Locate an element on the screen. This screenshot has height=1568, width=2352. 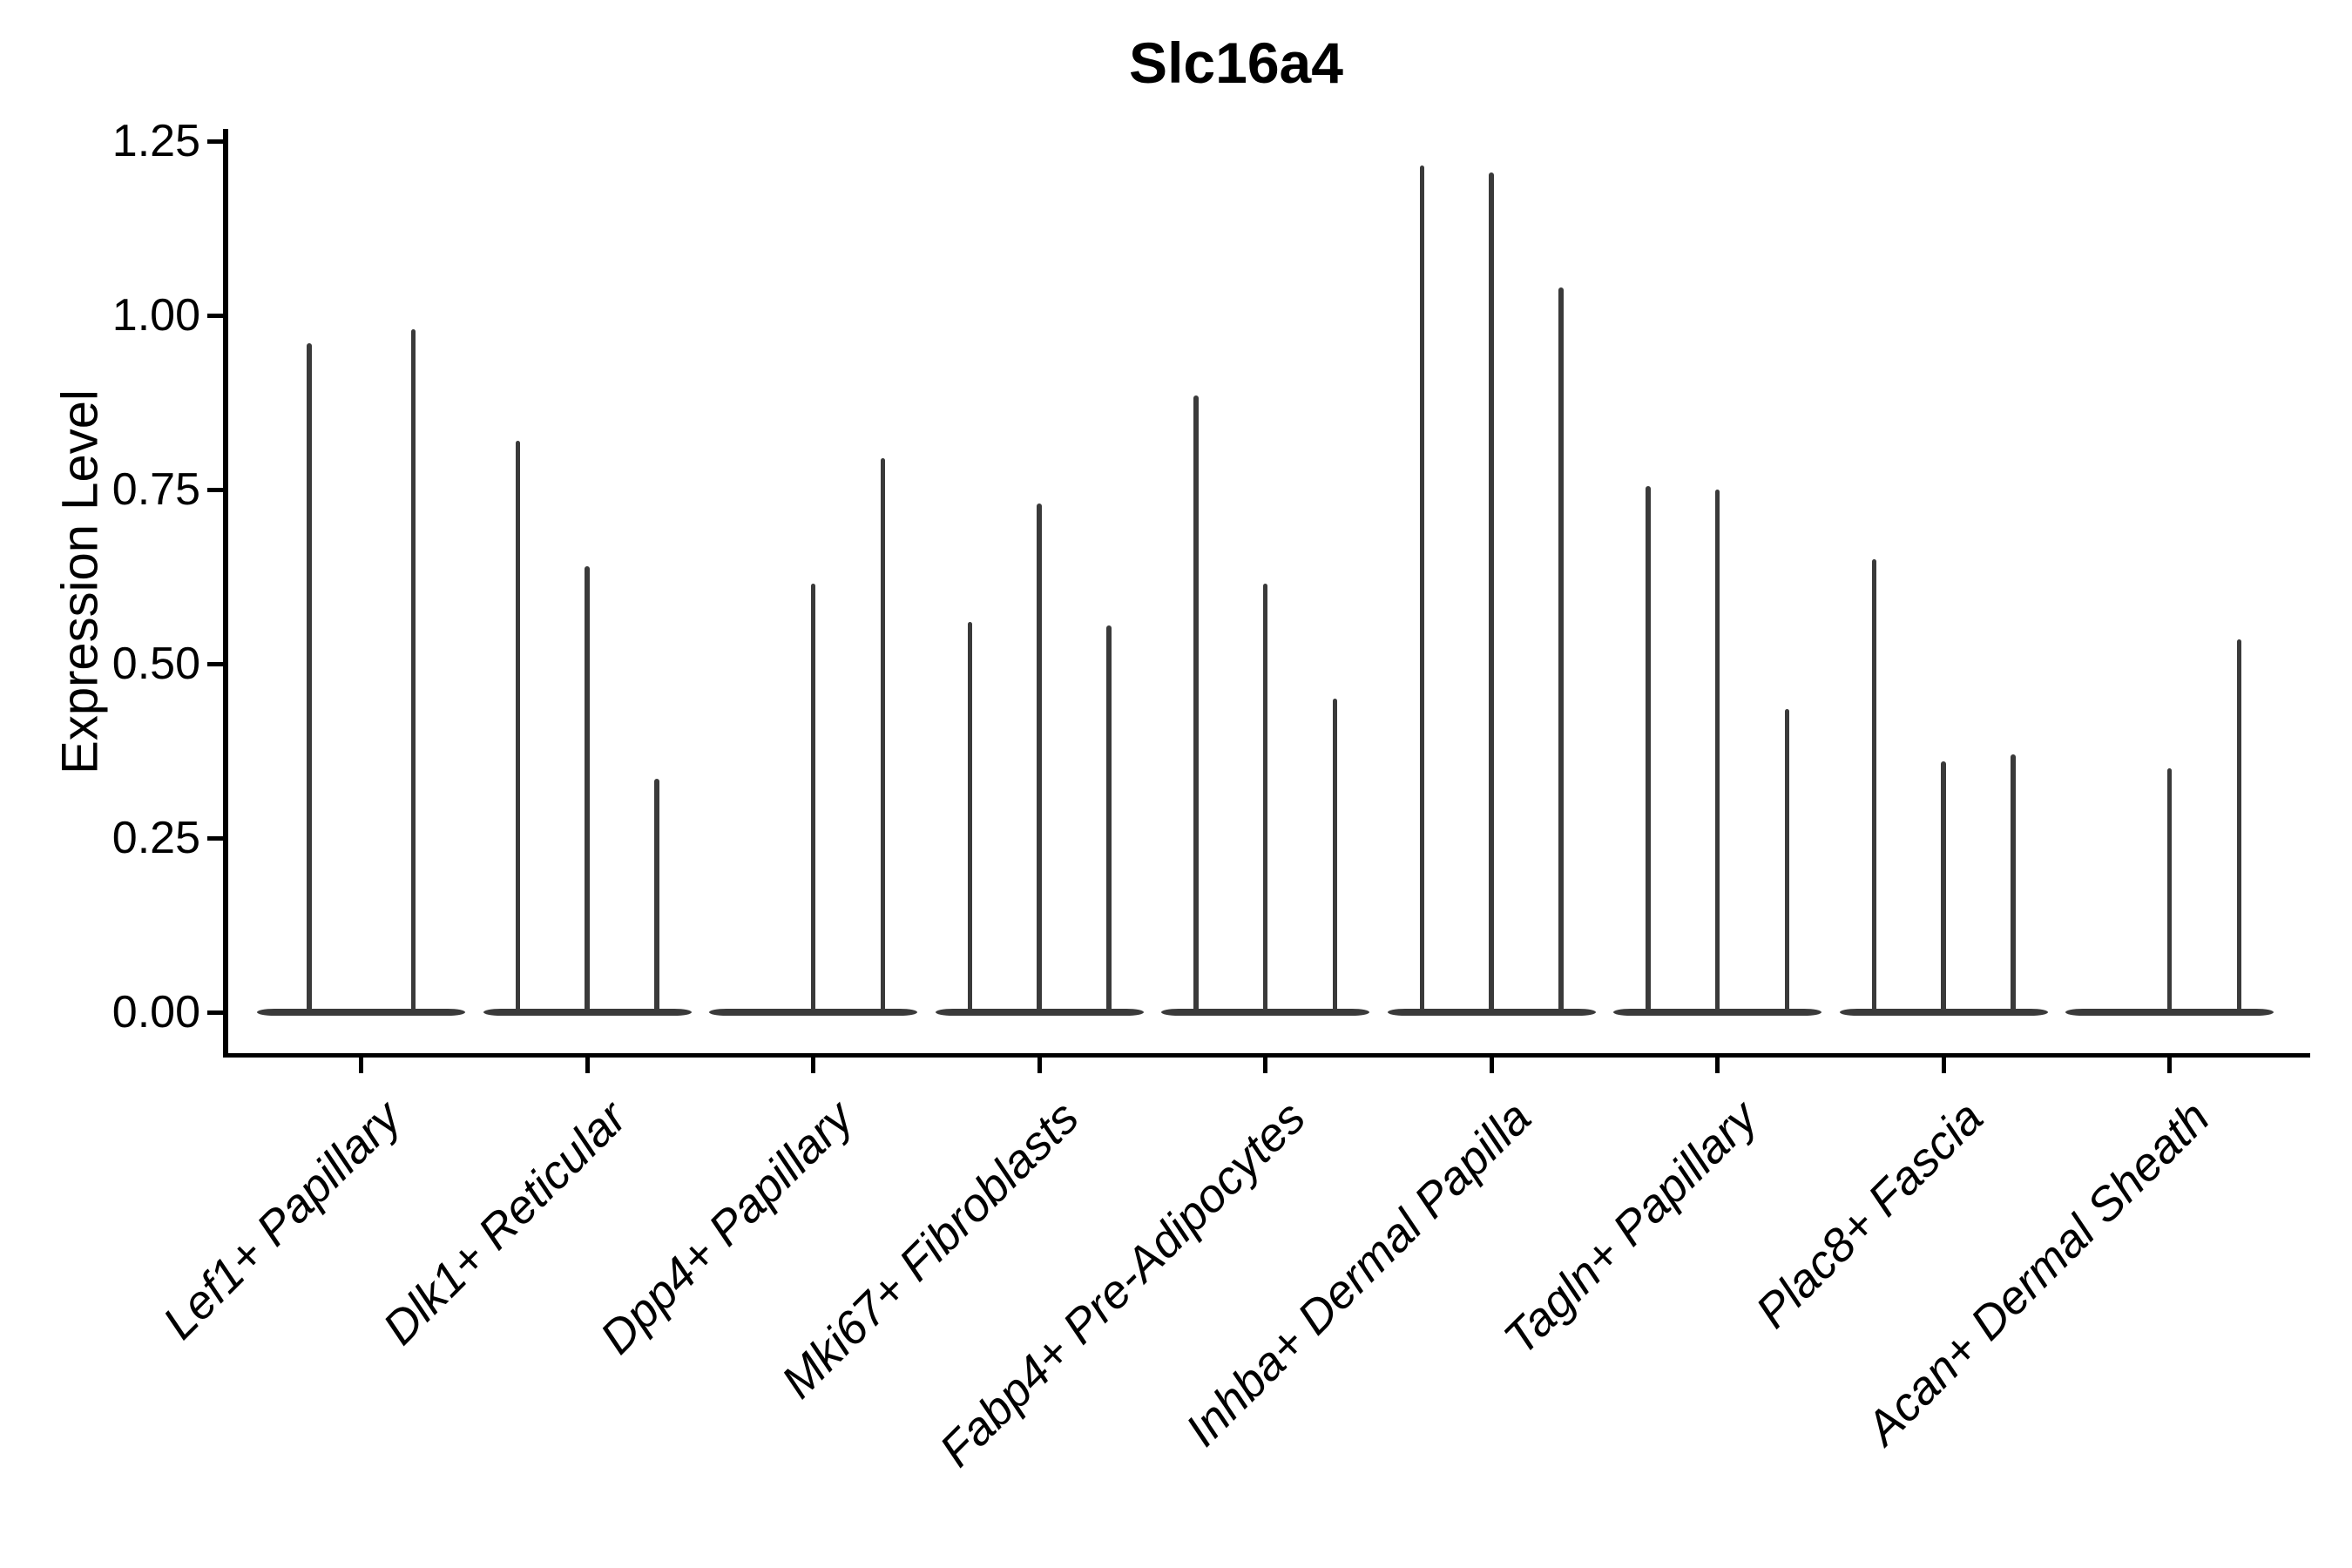
x-tick-label: Lef1+ Papillary is located at coordinates (281, 1220).